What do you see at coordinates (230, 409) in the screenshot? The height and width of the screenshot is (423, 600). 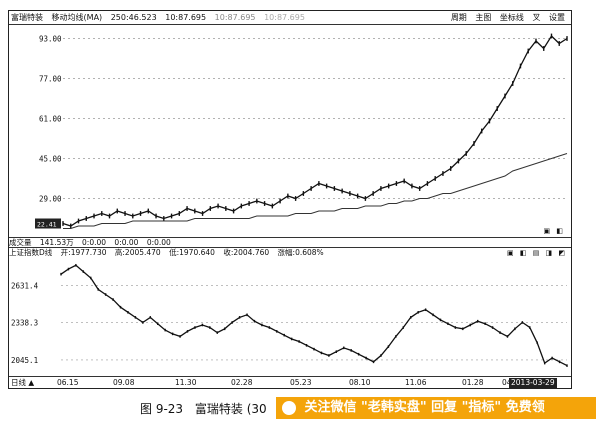 I see `figure-title: 富瑞特装 (30` at bounding box center [230, 409].